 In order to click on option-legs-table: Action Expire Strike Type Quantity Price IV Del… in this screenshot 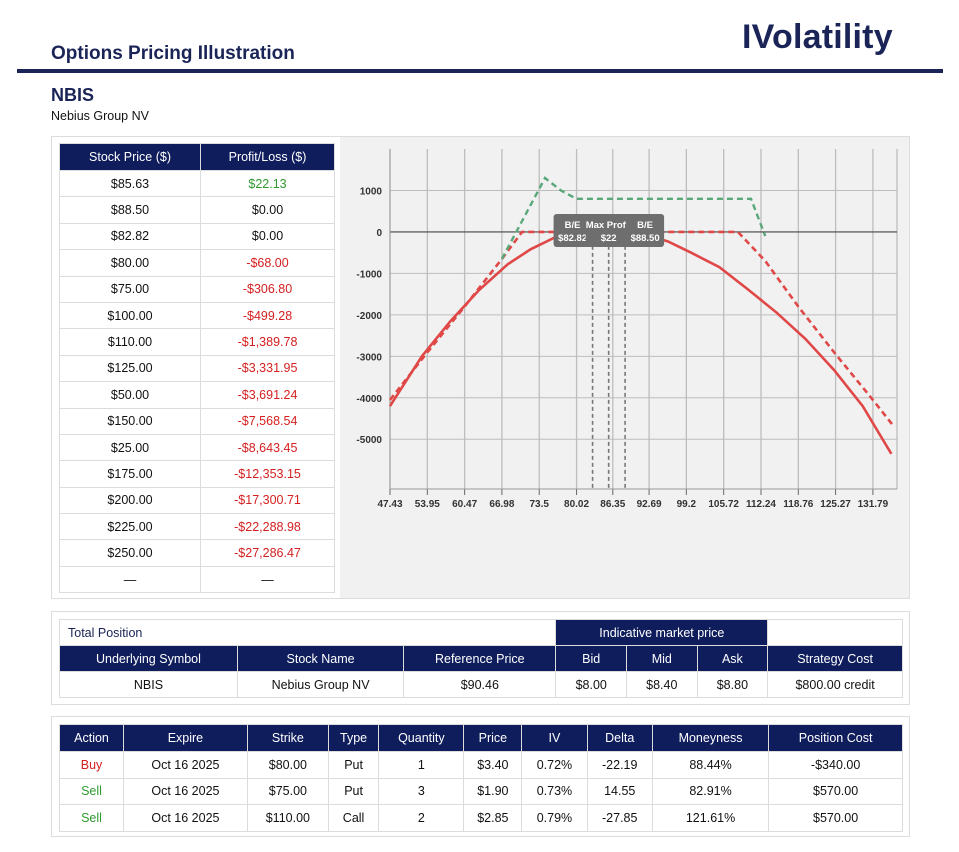, I will do `click(480, 778)`.